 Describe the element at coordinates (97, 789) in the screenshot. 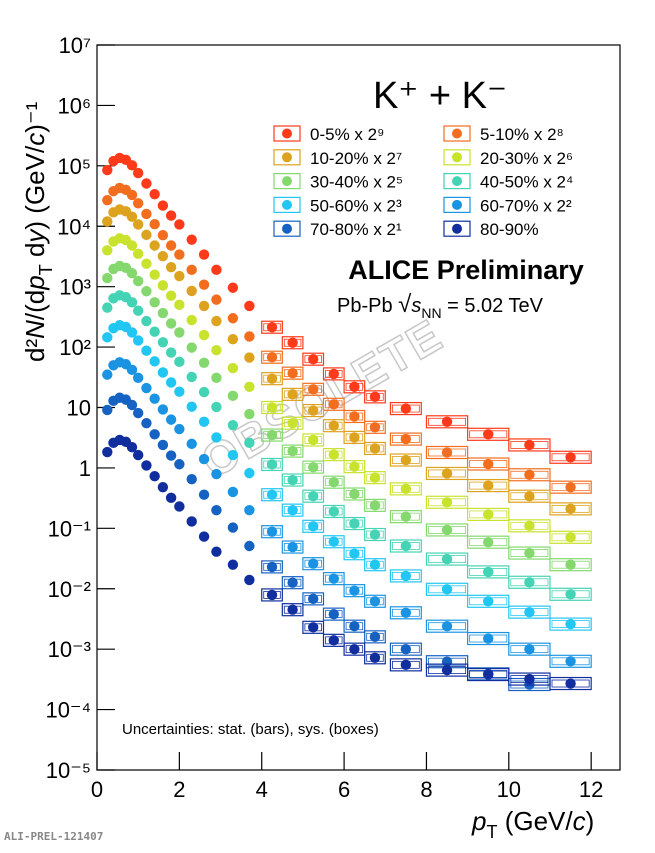

I see `x-tick-label: 0` at that location.